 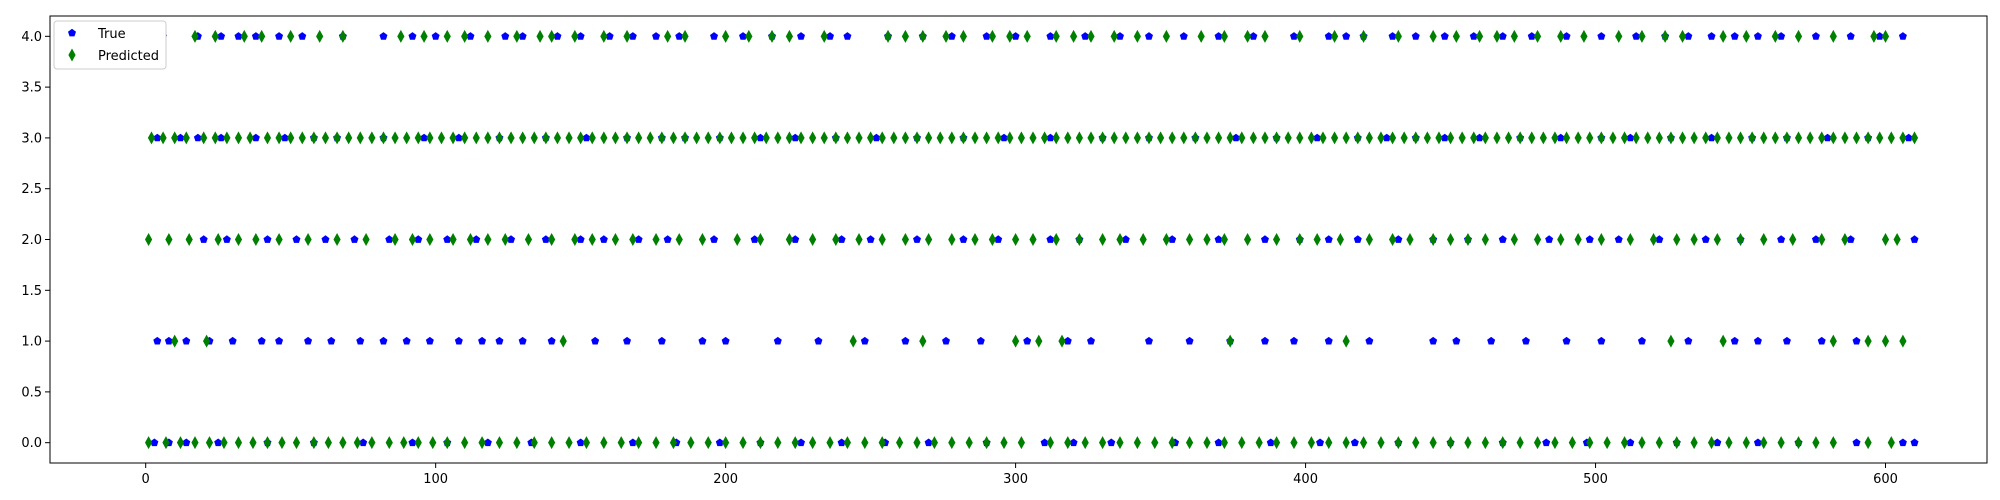 I want to click on x-tick-label: 500, so click(x=1595, y=479).